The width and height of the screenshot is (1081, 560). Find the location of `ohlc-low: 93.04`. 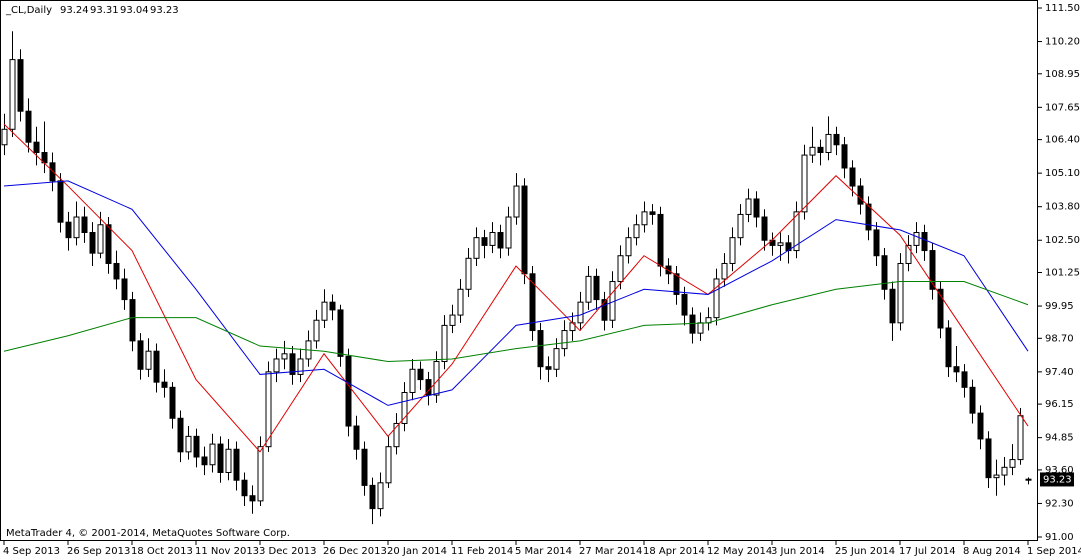

ohlc-low: 93.04 is located at coordinates (134, 10).